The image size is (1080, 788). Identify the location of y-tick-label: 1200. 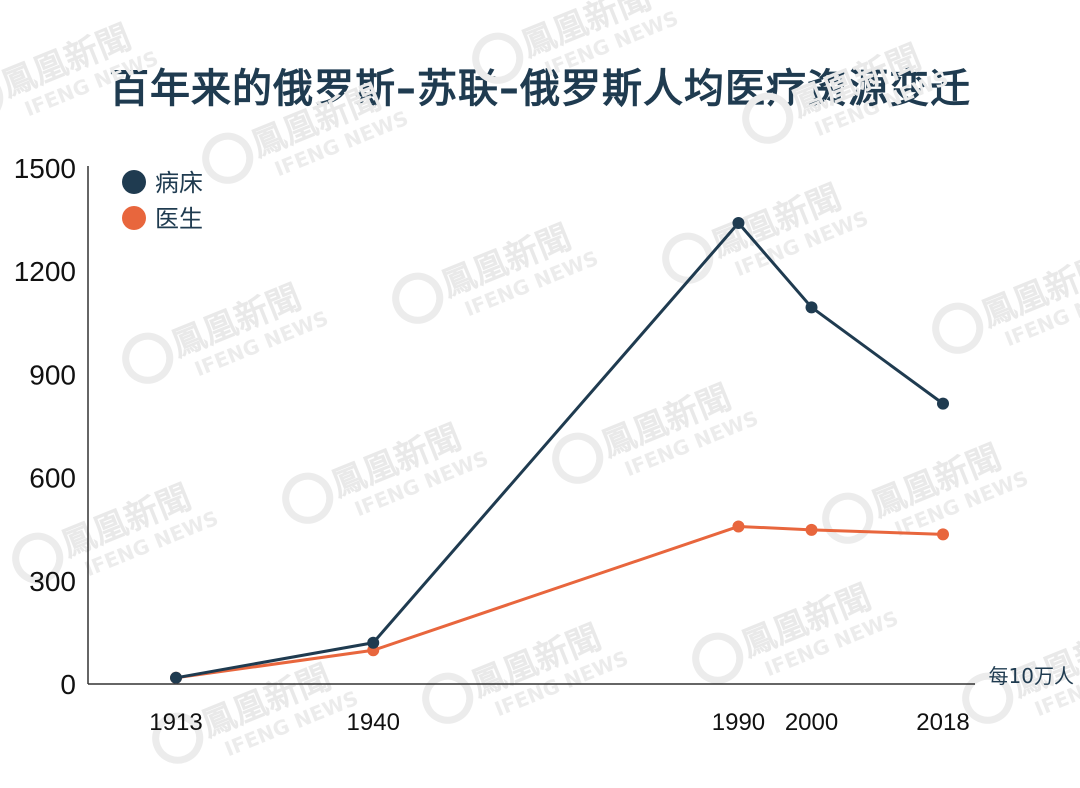
(45, 271).